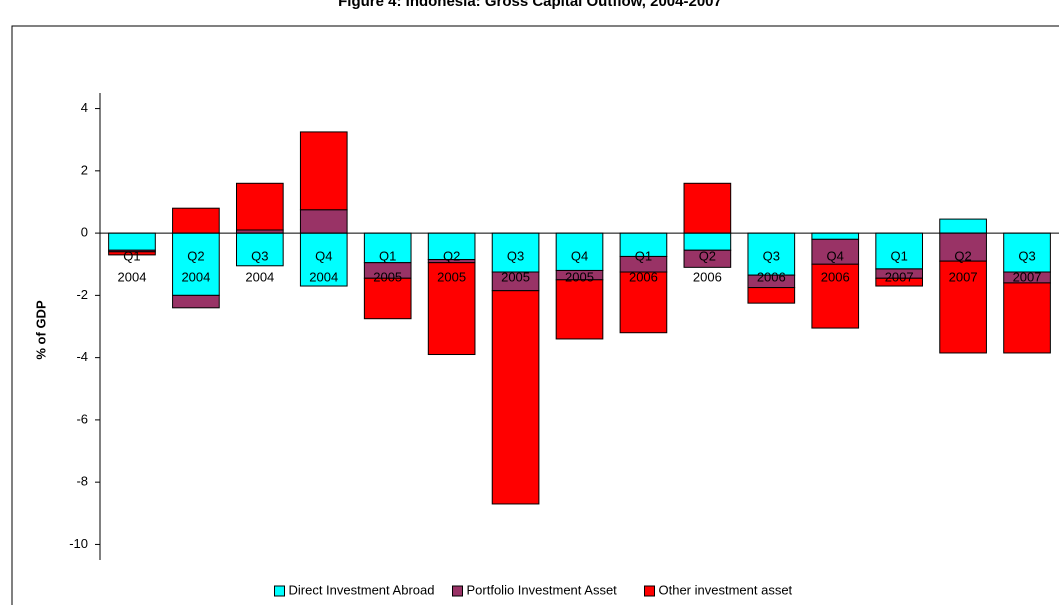  Describe the element at coordinates (78, 543) in the screenshot. I see `y-tick-label: -10` at that location.